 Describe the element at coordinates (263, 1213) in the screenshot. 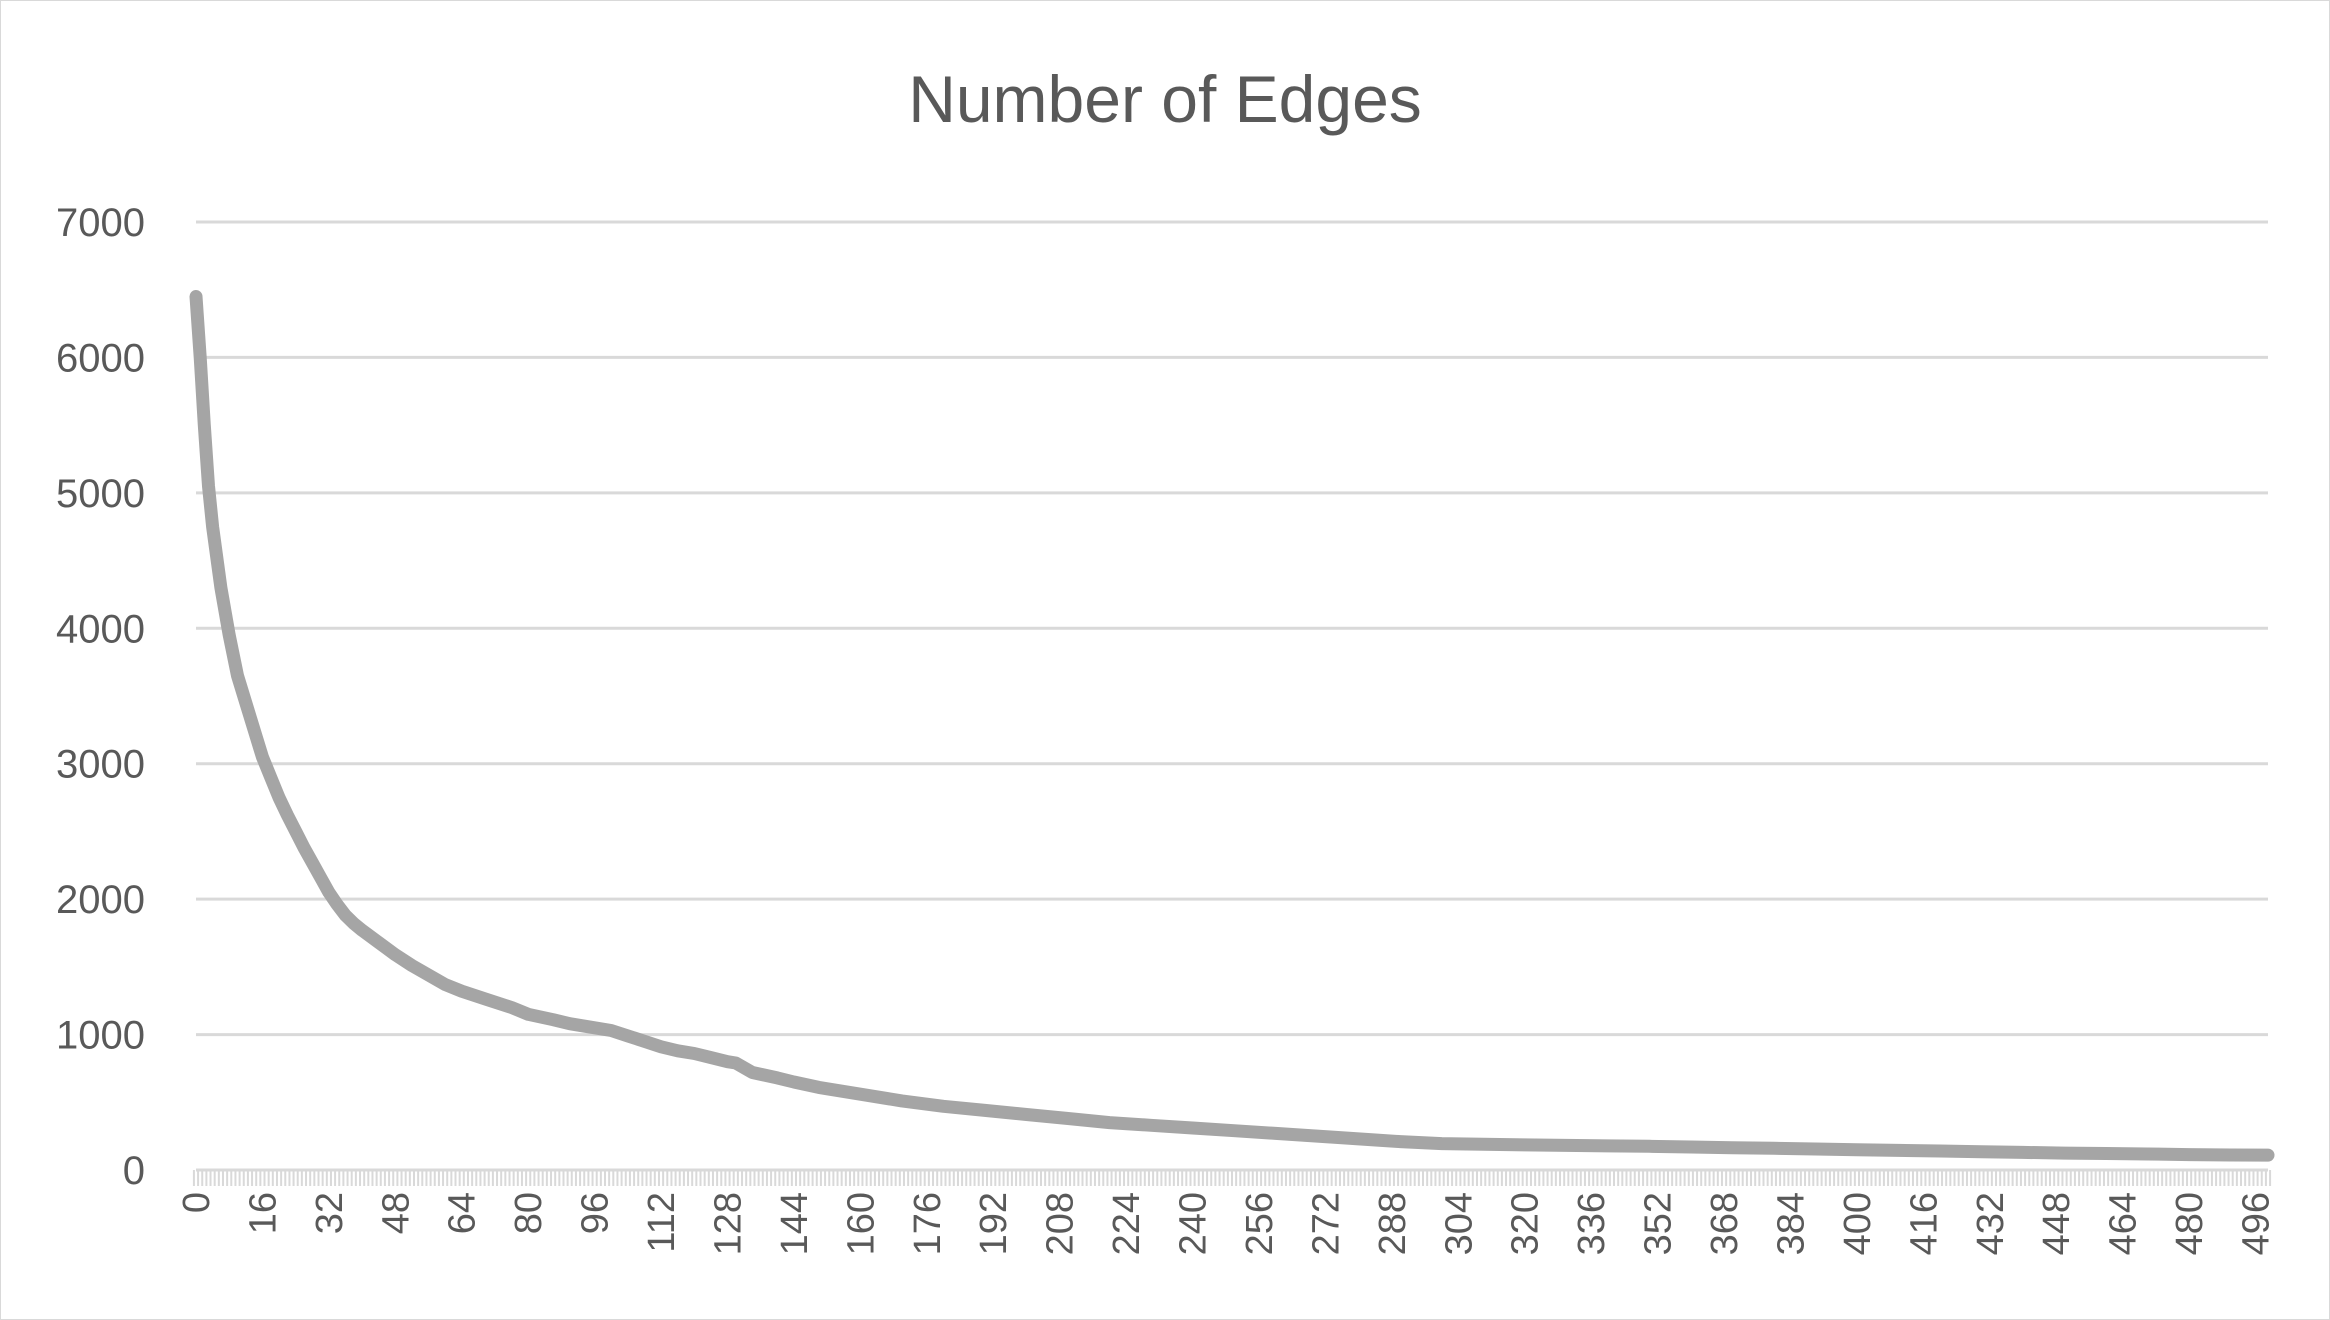

I see `x-tick-label: 16` at that location.